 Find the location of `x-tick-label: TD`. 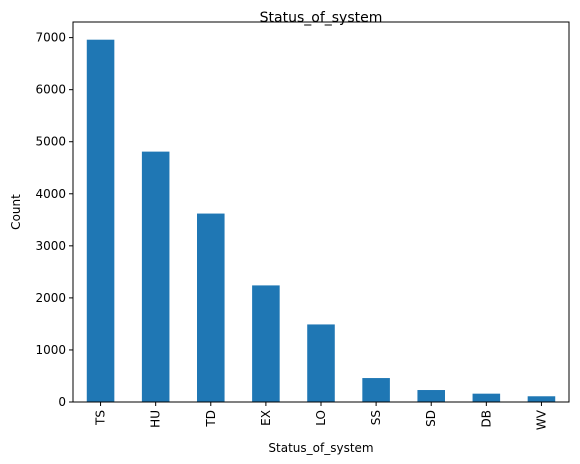

x-tick-label: TD is located at coordinates (211, 419).